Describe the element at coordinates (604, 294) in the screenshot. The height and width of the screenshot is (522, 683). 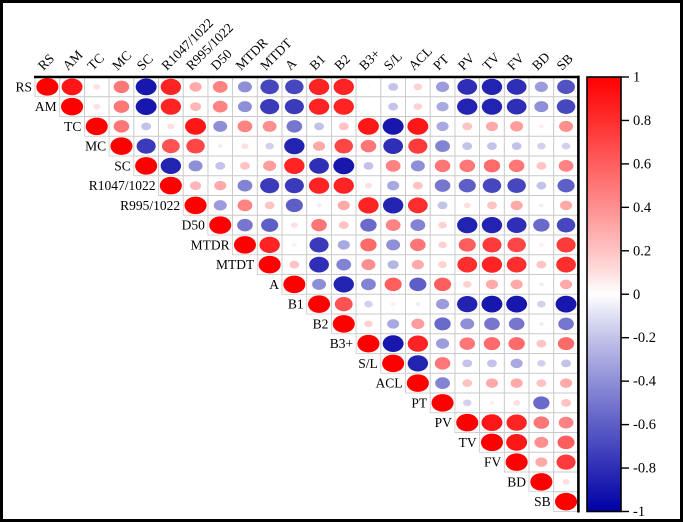
I see `colorbar-gradient` at that location.